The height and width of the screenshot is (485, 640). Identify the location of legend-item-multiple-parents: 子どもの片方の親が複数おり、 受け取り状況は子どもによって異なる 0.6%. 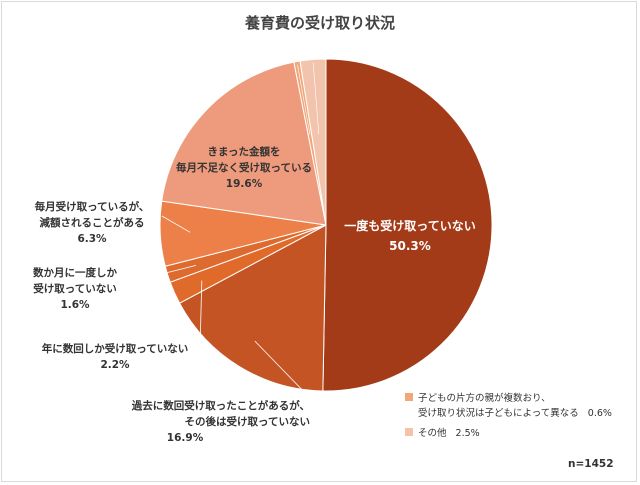
(508, 406).